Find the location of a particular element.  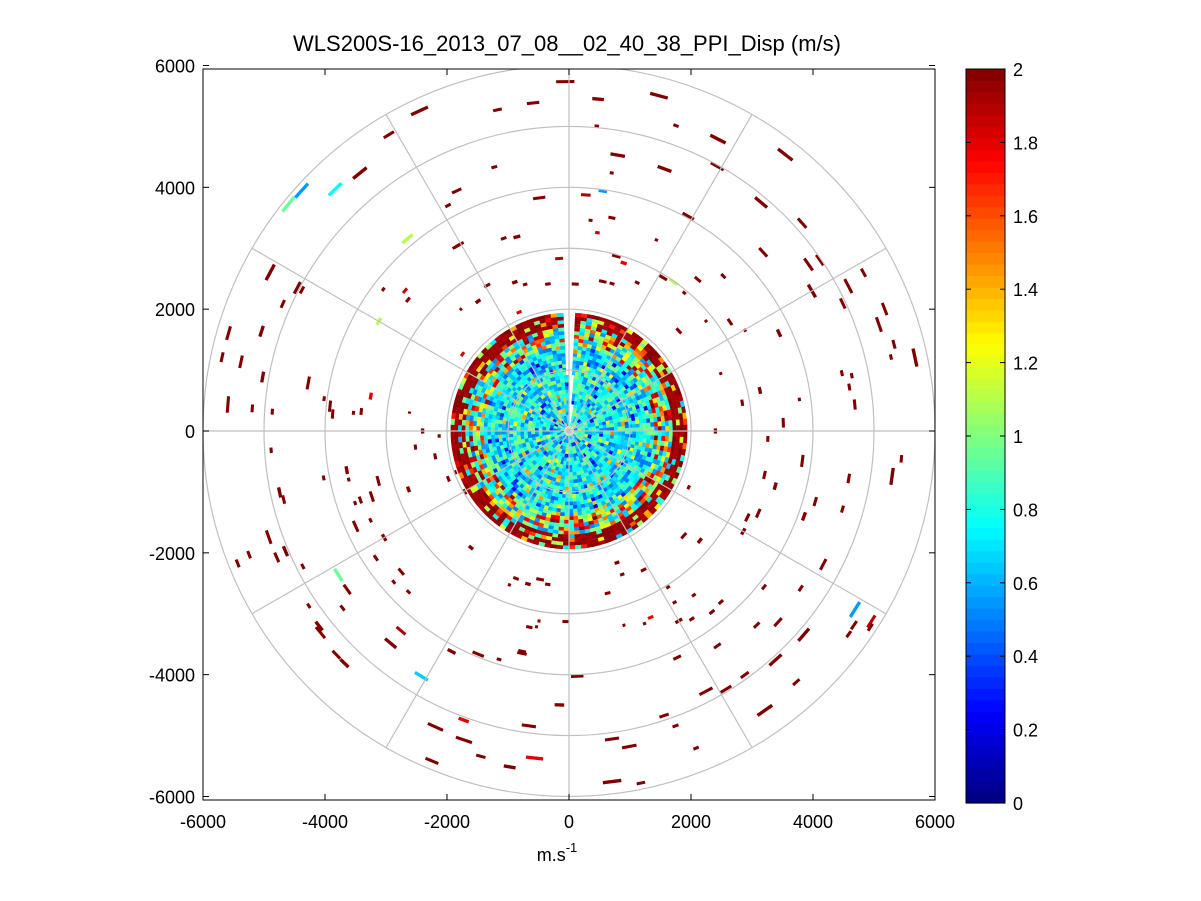

y-tick-label: -4000 is located at coordinates (172, 676).